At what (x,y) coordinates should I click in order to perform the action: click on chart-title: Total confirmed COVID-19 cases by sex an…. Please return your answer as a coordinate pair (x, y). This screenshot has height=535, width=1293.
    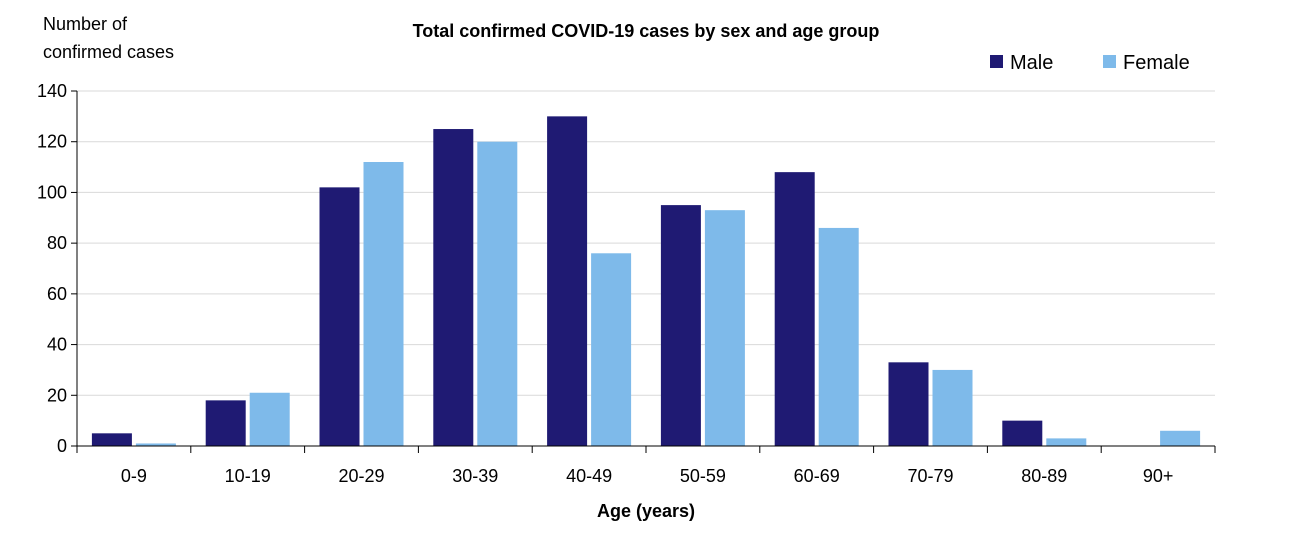
    Looking at the image, I should click on (646, 31).